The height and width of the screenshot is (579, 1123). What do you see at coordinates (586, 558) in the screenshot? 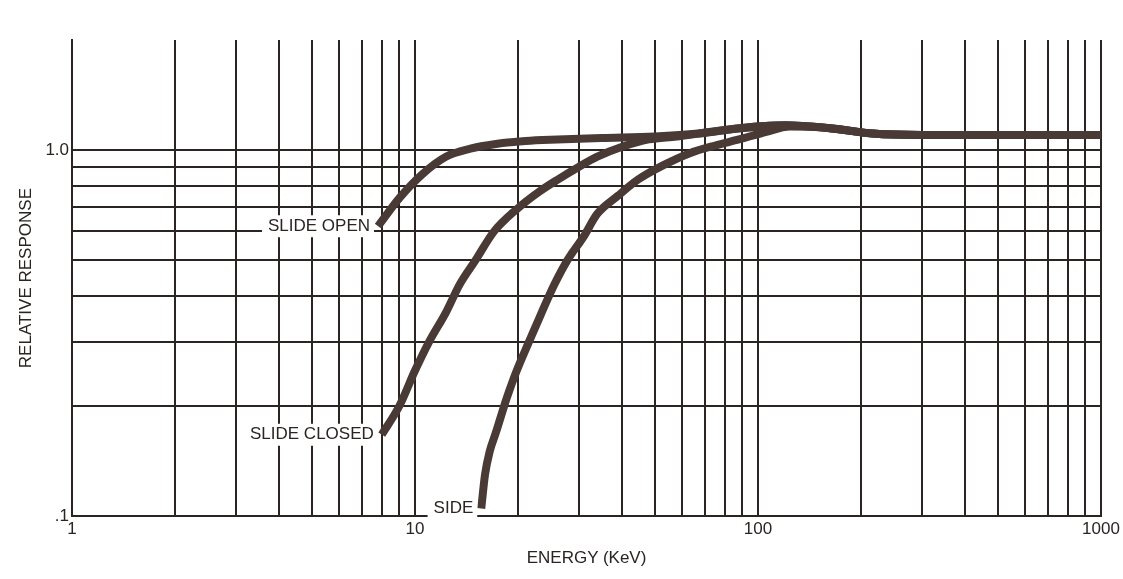
I see `x-axis-title: ENERGY (KeV)` at bounding box center [586, 558].